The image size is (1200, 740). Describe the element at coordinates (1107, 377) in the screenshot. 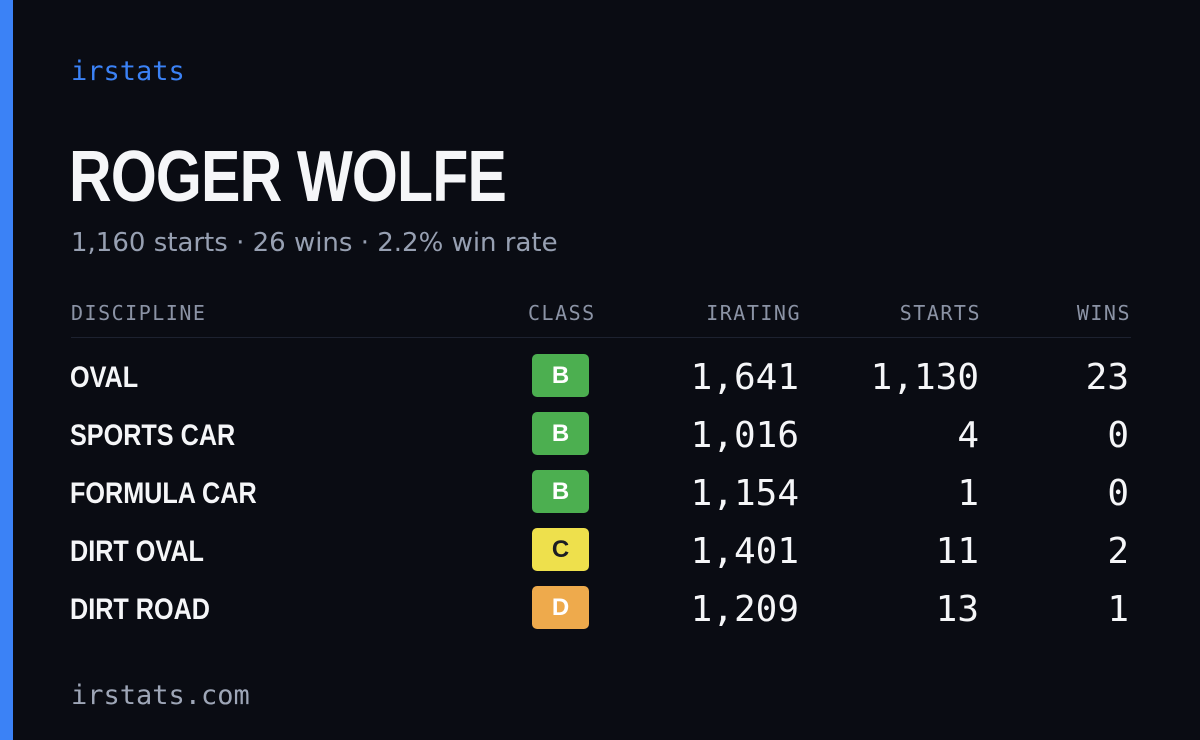

I see `wins-value: 23` at that location.